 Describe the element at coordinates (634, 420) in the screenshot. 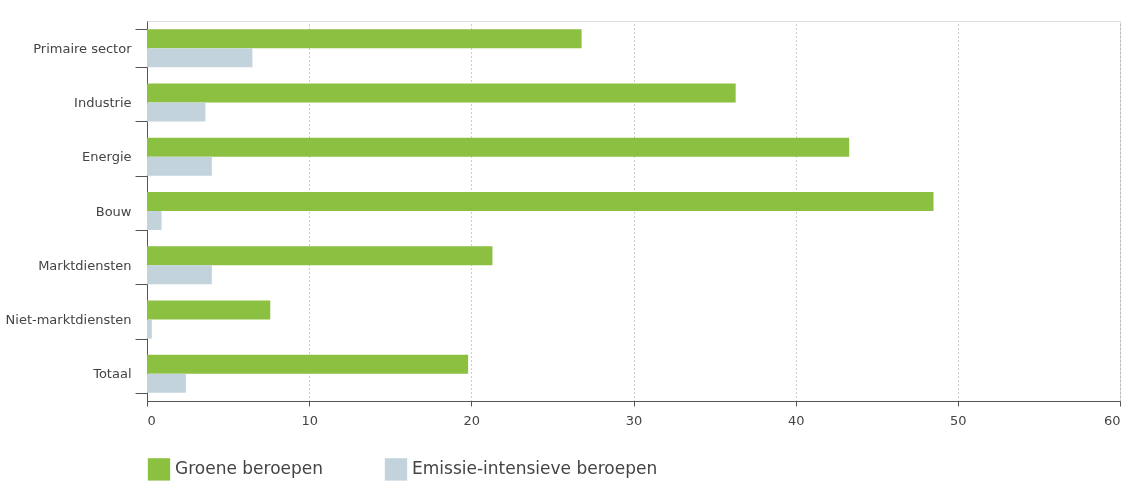

I see `x-tick-label: 30` at that location.